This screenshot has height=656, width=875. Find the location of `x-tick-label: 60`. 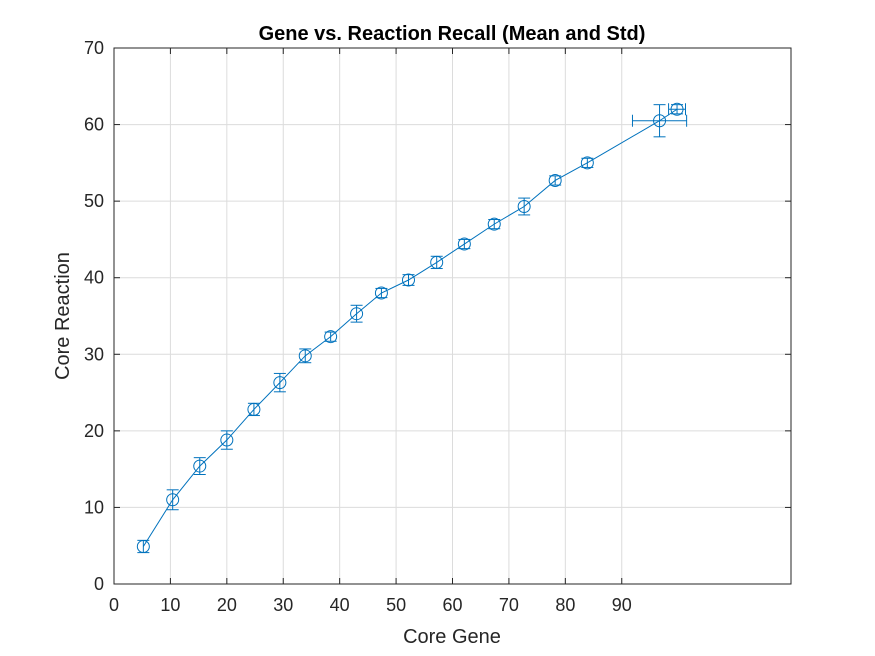

x-tick-label: 60 is located at coordinates (452, 605).